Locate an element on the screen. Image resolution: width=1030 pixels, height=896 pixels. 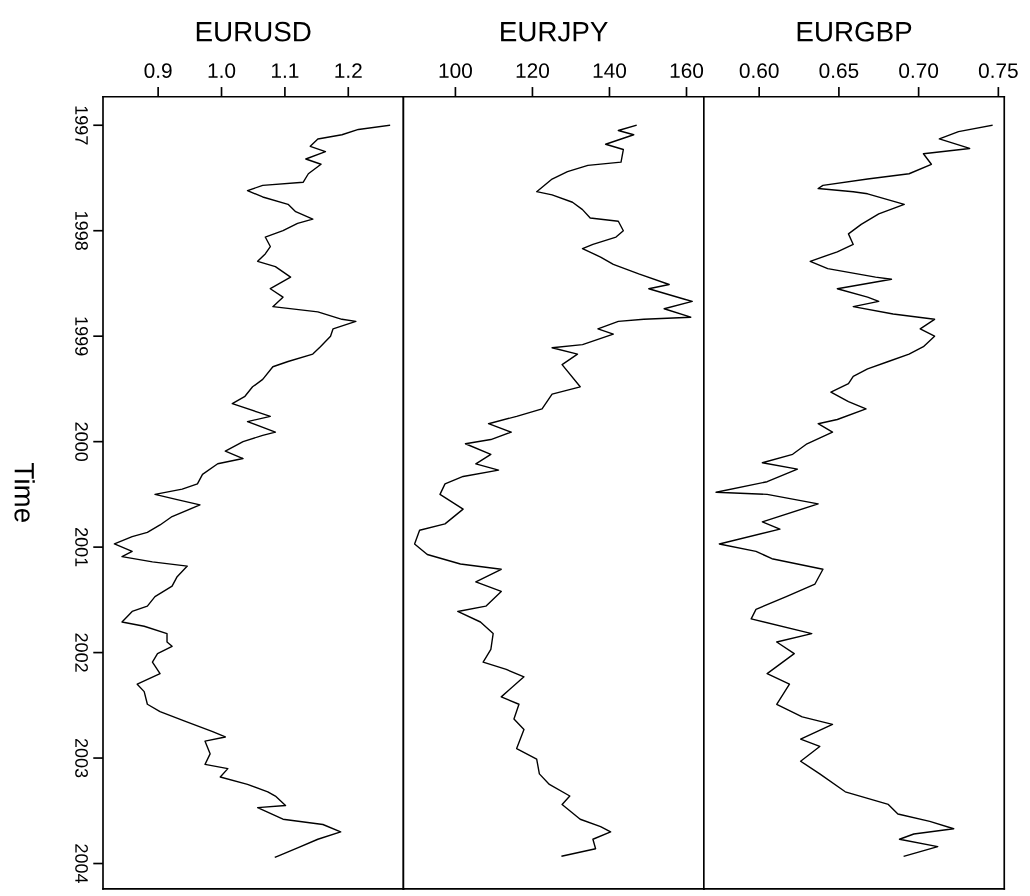
x-tick-label: 0.75 is located at coordinates (998, 71).